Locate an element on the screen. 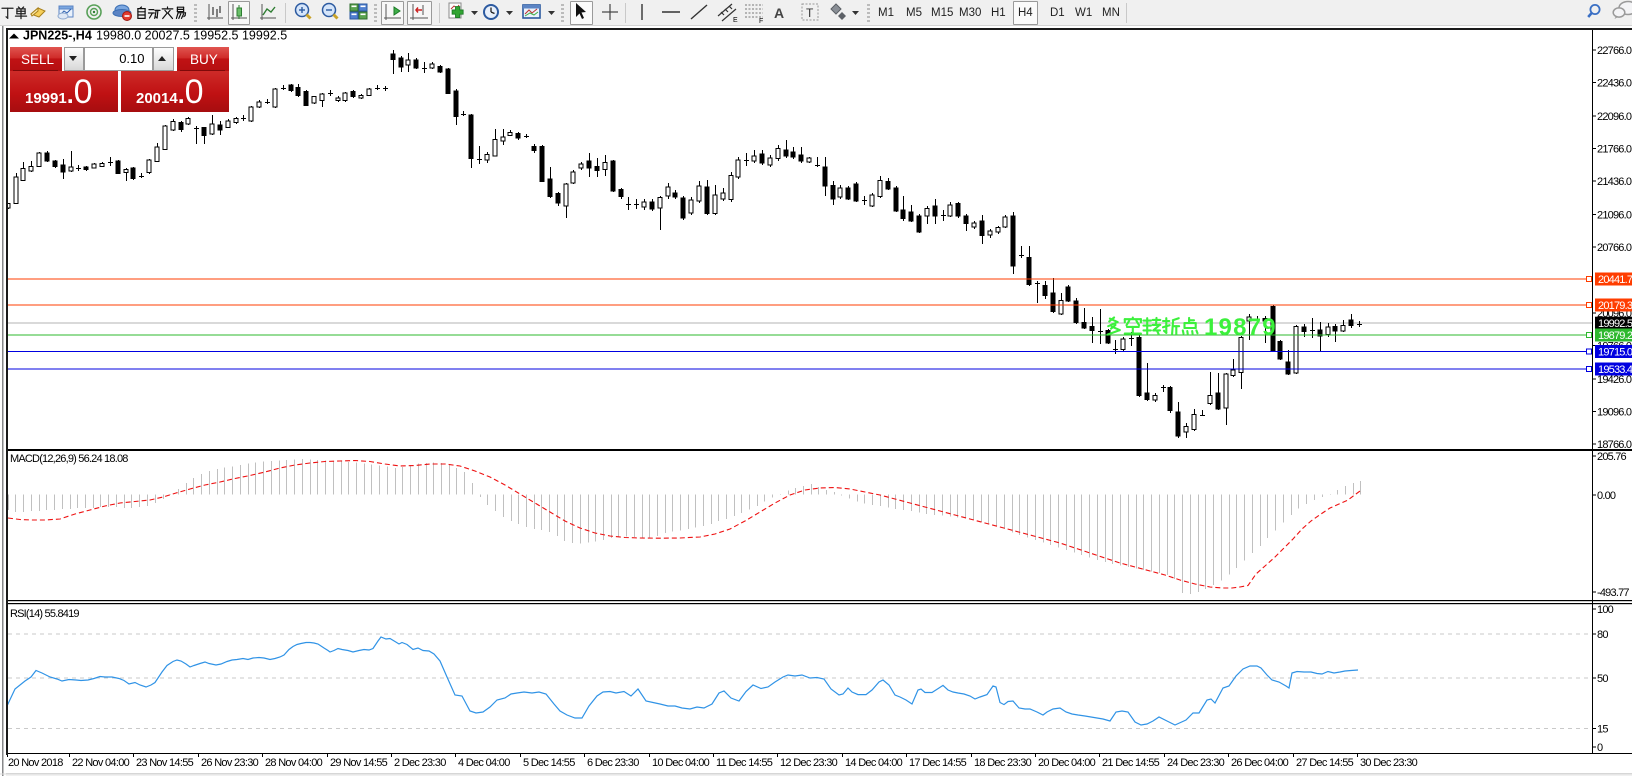 The width and height of the screenshot is (1632, 781). svg-text: 15 is located at coordinates (1602, 729).